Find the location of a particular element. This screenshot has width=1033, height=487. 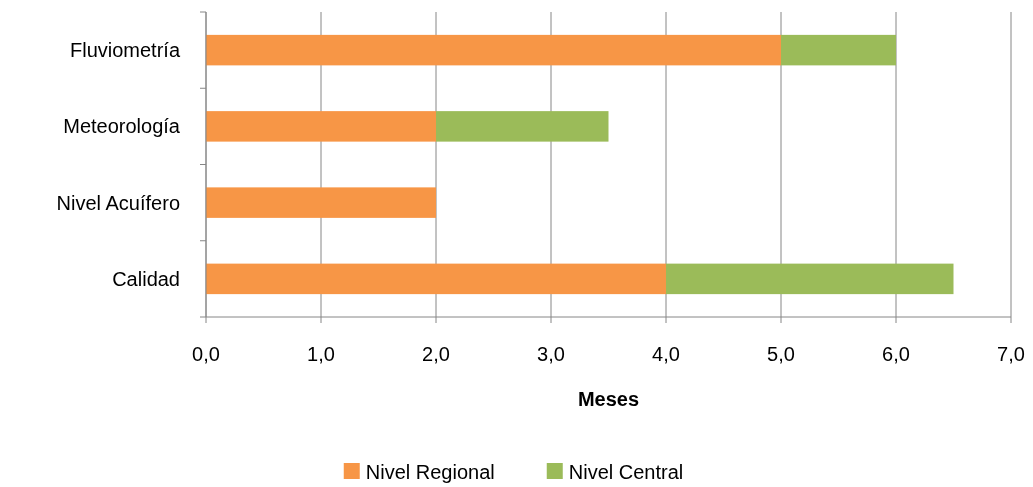

y-tick-label: Nivel Acuífero is located at coordinates (118, 202).